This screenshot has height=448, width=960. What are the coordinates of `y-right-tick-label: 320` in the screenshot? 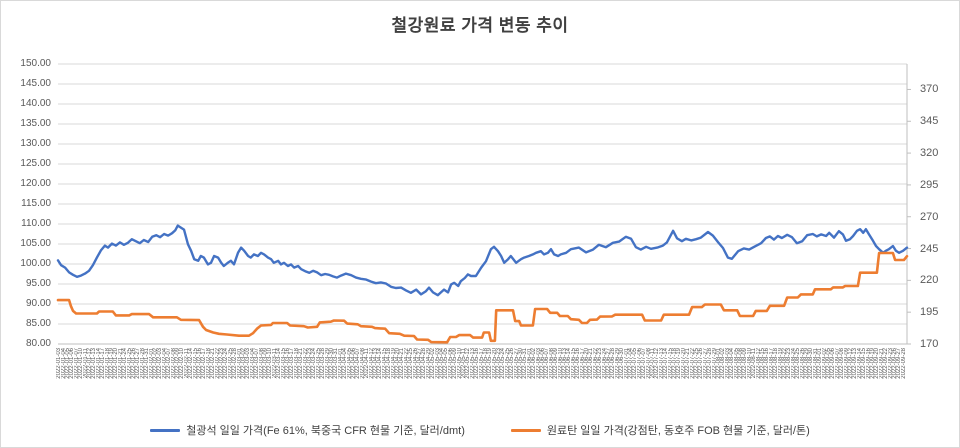 It's located at (929, 153).